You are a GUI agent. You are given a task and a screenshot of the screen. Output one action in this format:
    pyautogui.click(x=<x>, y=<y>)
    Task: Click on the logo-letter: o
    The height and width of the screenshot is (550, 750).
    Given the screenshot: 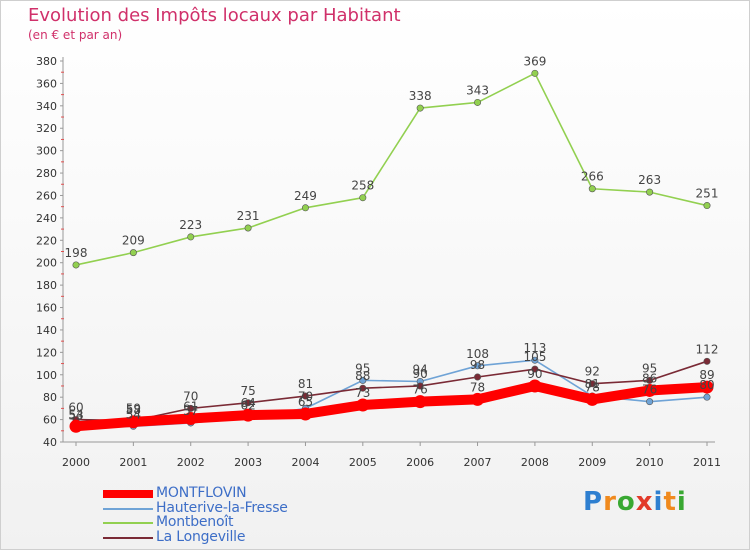 What is the action you would take?
    pyautogui.click(x=626, y=502)
    